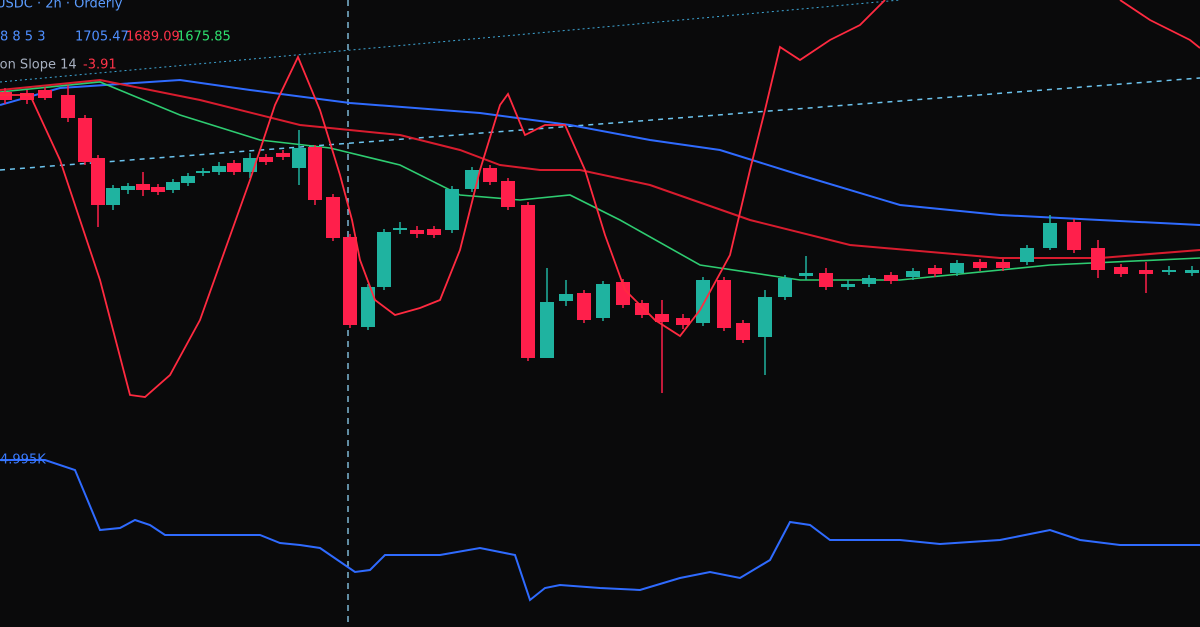 The width and height of the screenshot is (1200, 627). I want to click on indicator-name: ion Slope 14, so click(38, 65).